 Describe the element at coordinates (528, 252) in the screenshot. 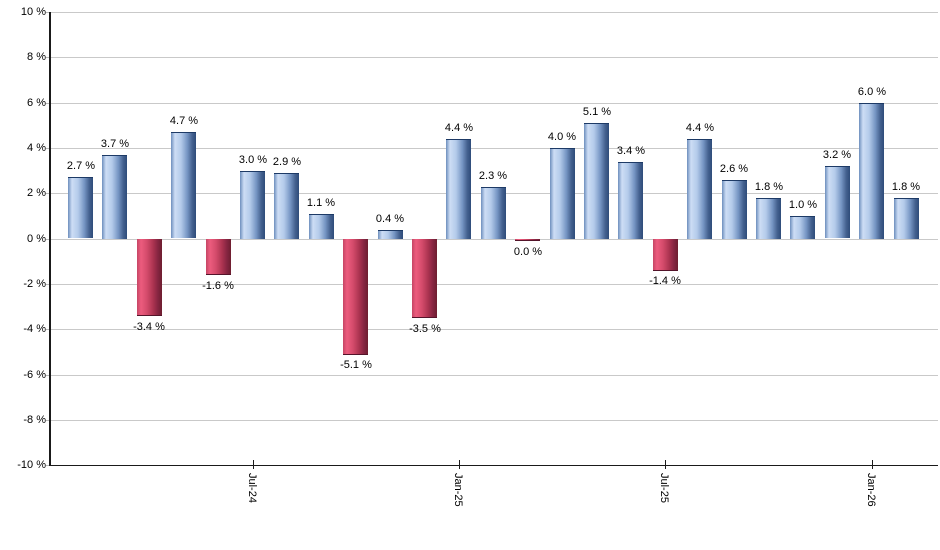

I see `bar-value-label: 0.0 %` at that location.